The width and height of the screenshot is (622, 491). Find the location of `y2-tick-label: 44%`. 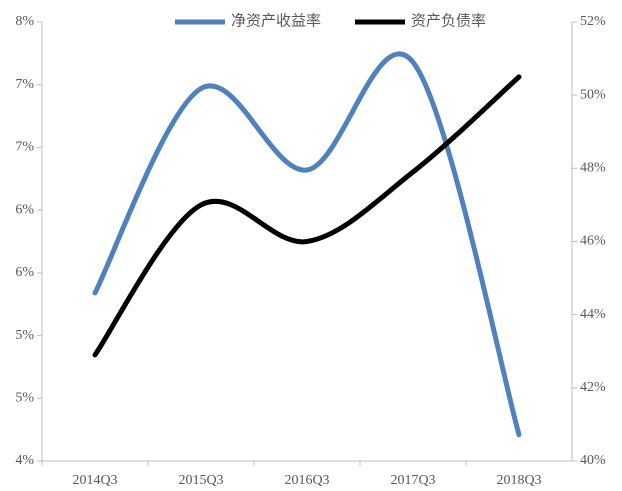

y2-tick-label: 44% is located at coordinates (593, 314).